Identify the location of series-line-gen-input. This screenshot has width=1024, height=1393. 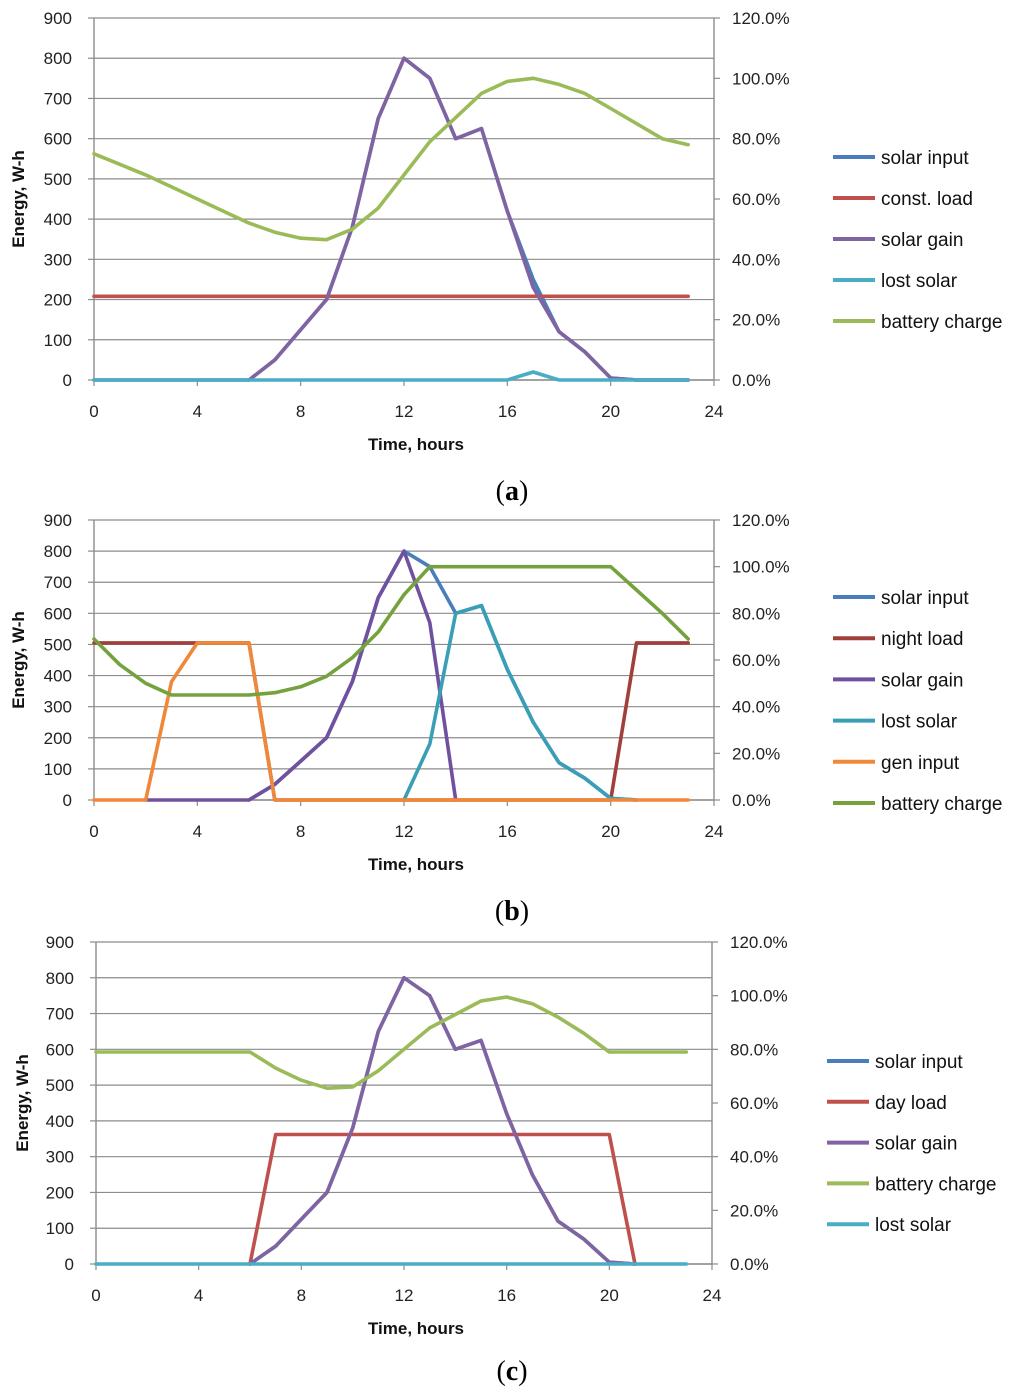
(391, 721).